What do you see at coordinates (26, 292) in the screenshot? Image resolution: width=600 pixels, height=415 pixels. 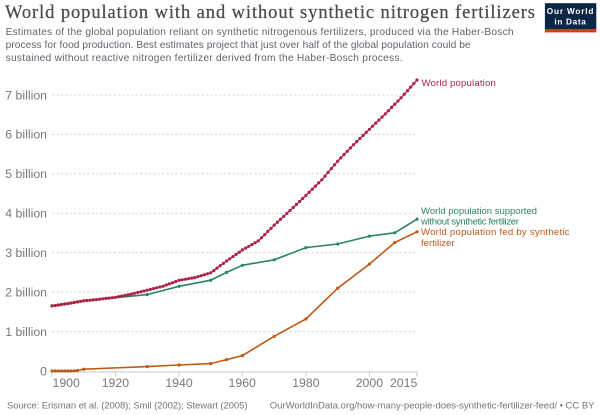 I see `svg-text: 2 billion` at bounding box center [26, 292].